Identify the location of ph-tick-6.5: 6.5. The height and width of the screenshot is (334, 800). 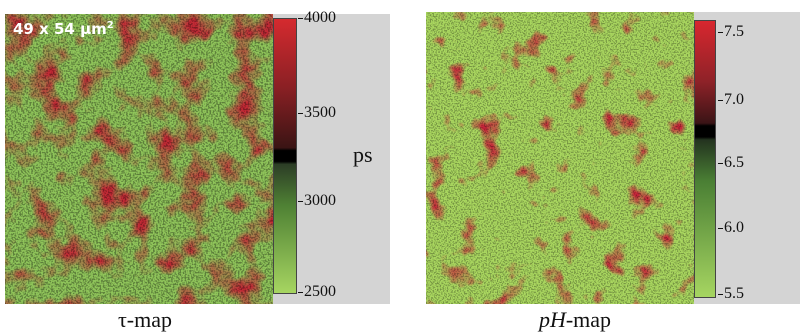
(731, 162).